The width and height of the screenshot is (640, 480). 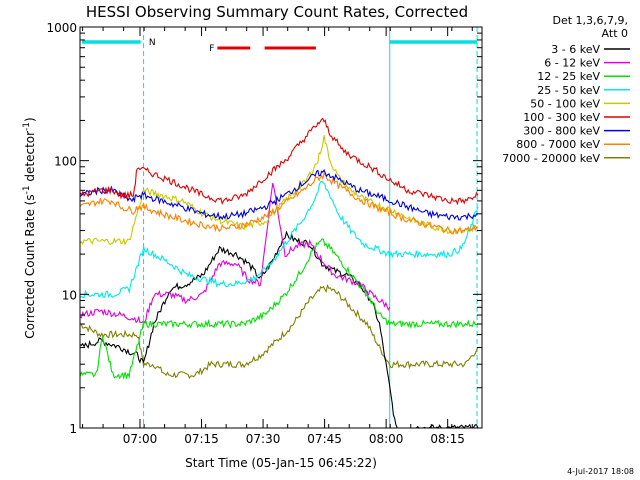 I want to click on legend-label: 25 - 50 keV, so click(x=568, y=90).